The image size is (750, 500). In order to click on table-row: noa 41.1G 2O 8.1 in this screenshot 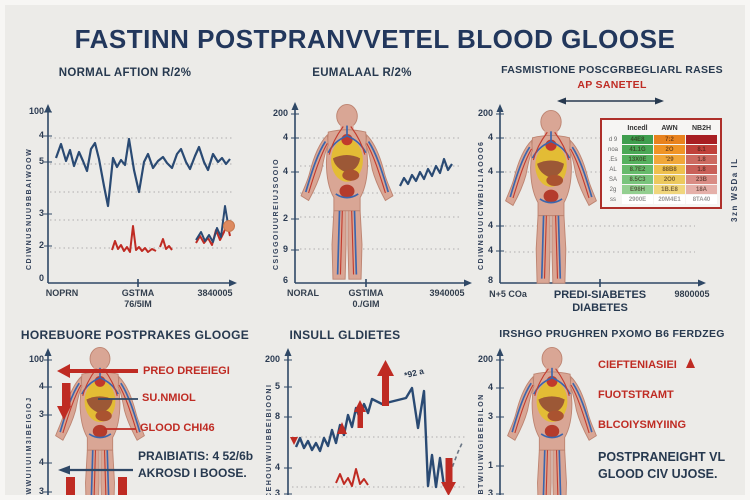, I will do `click(661, 149)`.